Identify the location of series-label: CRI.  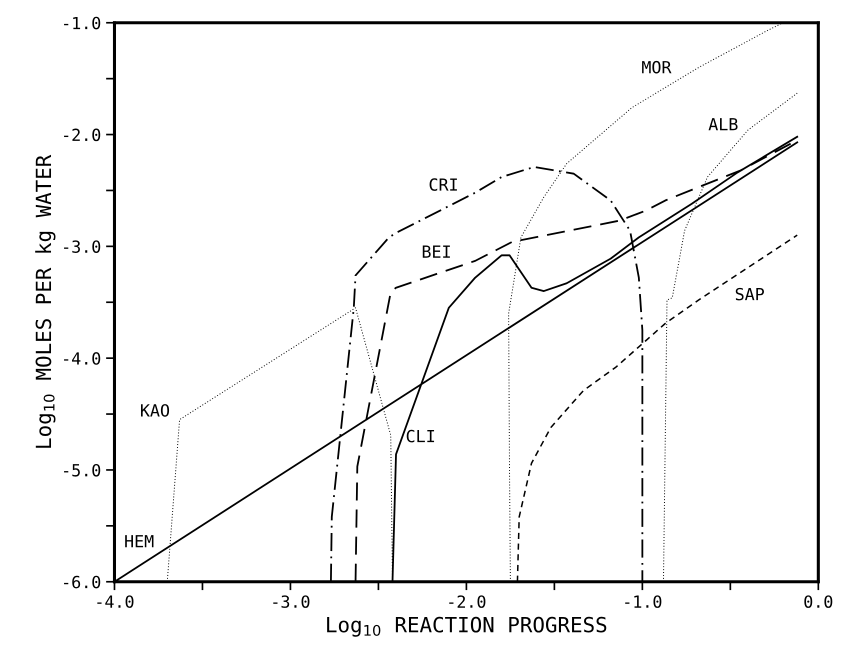
(443, 184).